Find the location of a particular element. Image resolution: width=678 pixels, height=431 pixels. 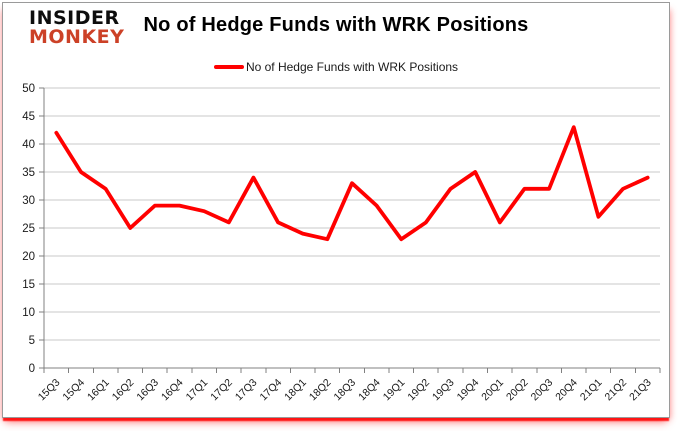

x-axis-label: 21Q3 is located at coordinates (640, 390).